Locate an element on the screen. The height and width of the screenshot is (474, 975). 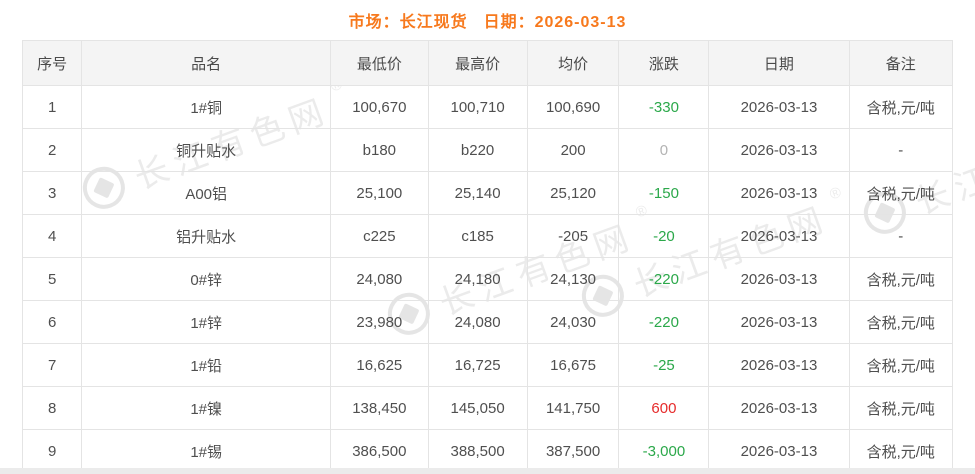
cell-lowest-price: 386,500 is located at coordinates (379, 451).